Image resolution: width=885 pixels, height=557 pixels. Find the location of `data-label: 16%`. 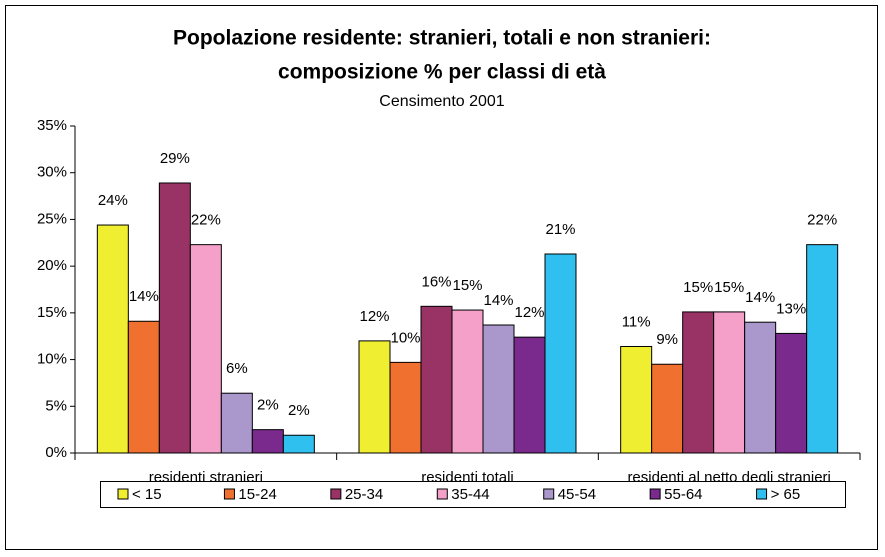

data-label: 16% is located at coordinates (436, 281).